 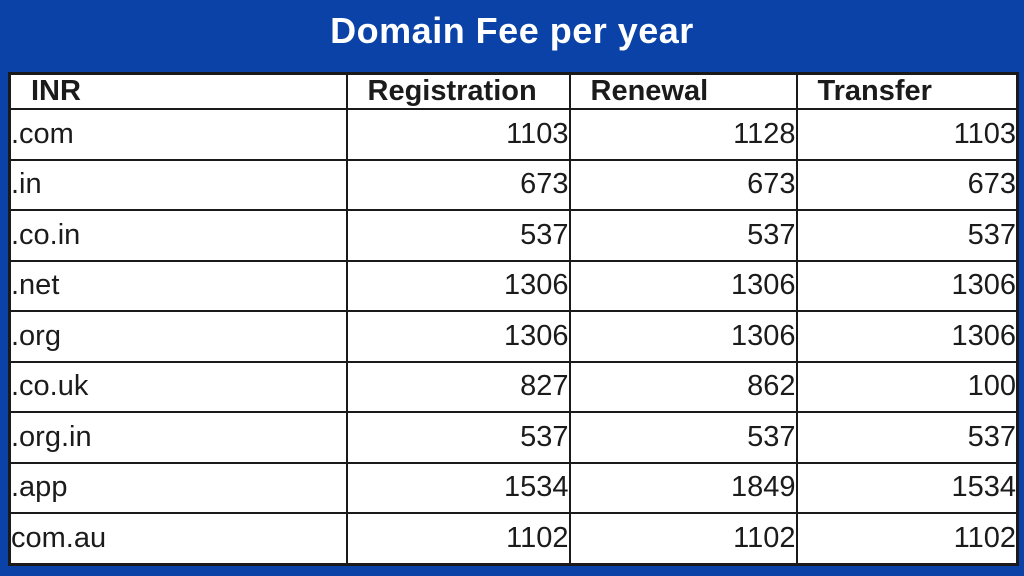 What do you see at coordinates (683, 185) in the screenshot?
I see `renewal-fee-cell: 673` at bounding box center [683, 185].